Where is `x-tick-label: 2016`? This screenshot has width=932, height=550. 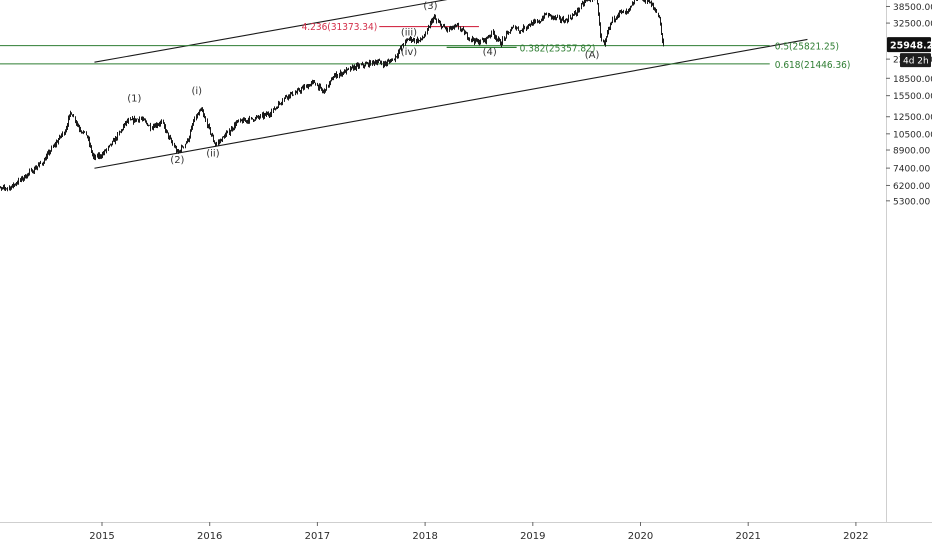
x-tick-label: 2016 is located at coordinates (209, 536).